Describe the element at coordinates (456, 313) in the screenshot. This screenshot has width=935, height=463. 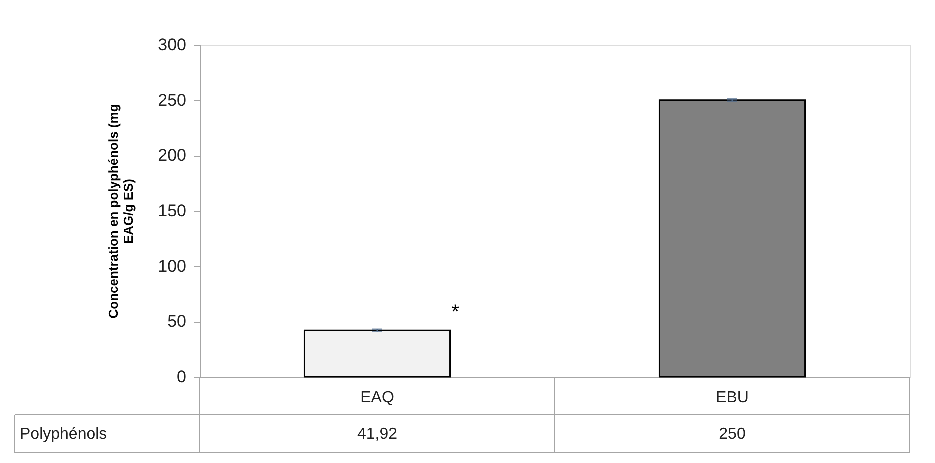
I see `annotation: *` at that location.